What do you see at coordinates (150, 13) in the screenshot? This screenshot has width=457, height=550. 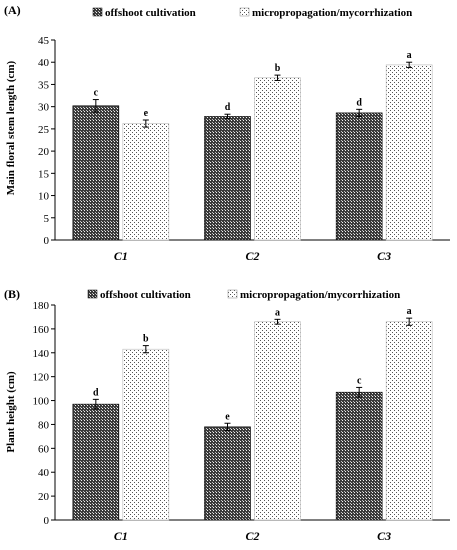 I see `legend-a-offshoot-label: offshoot cultivation` at bounding box center [150, 13].